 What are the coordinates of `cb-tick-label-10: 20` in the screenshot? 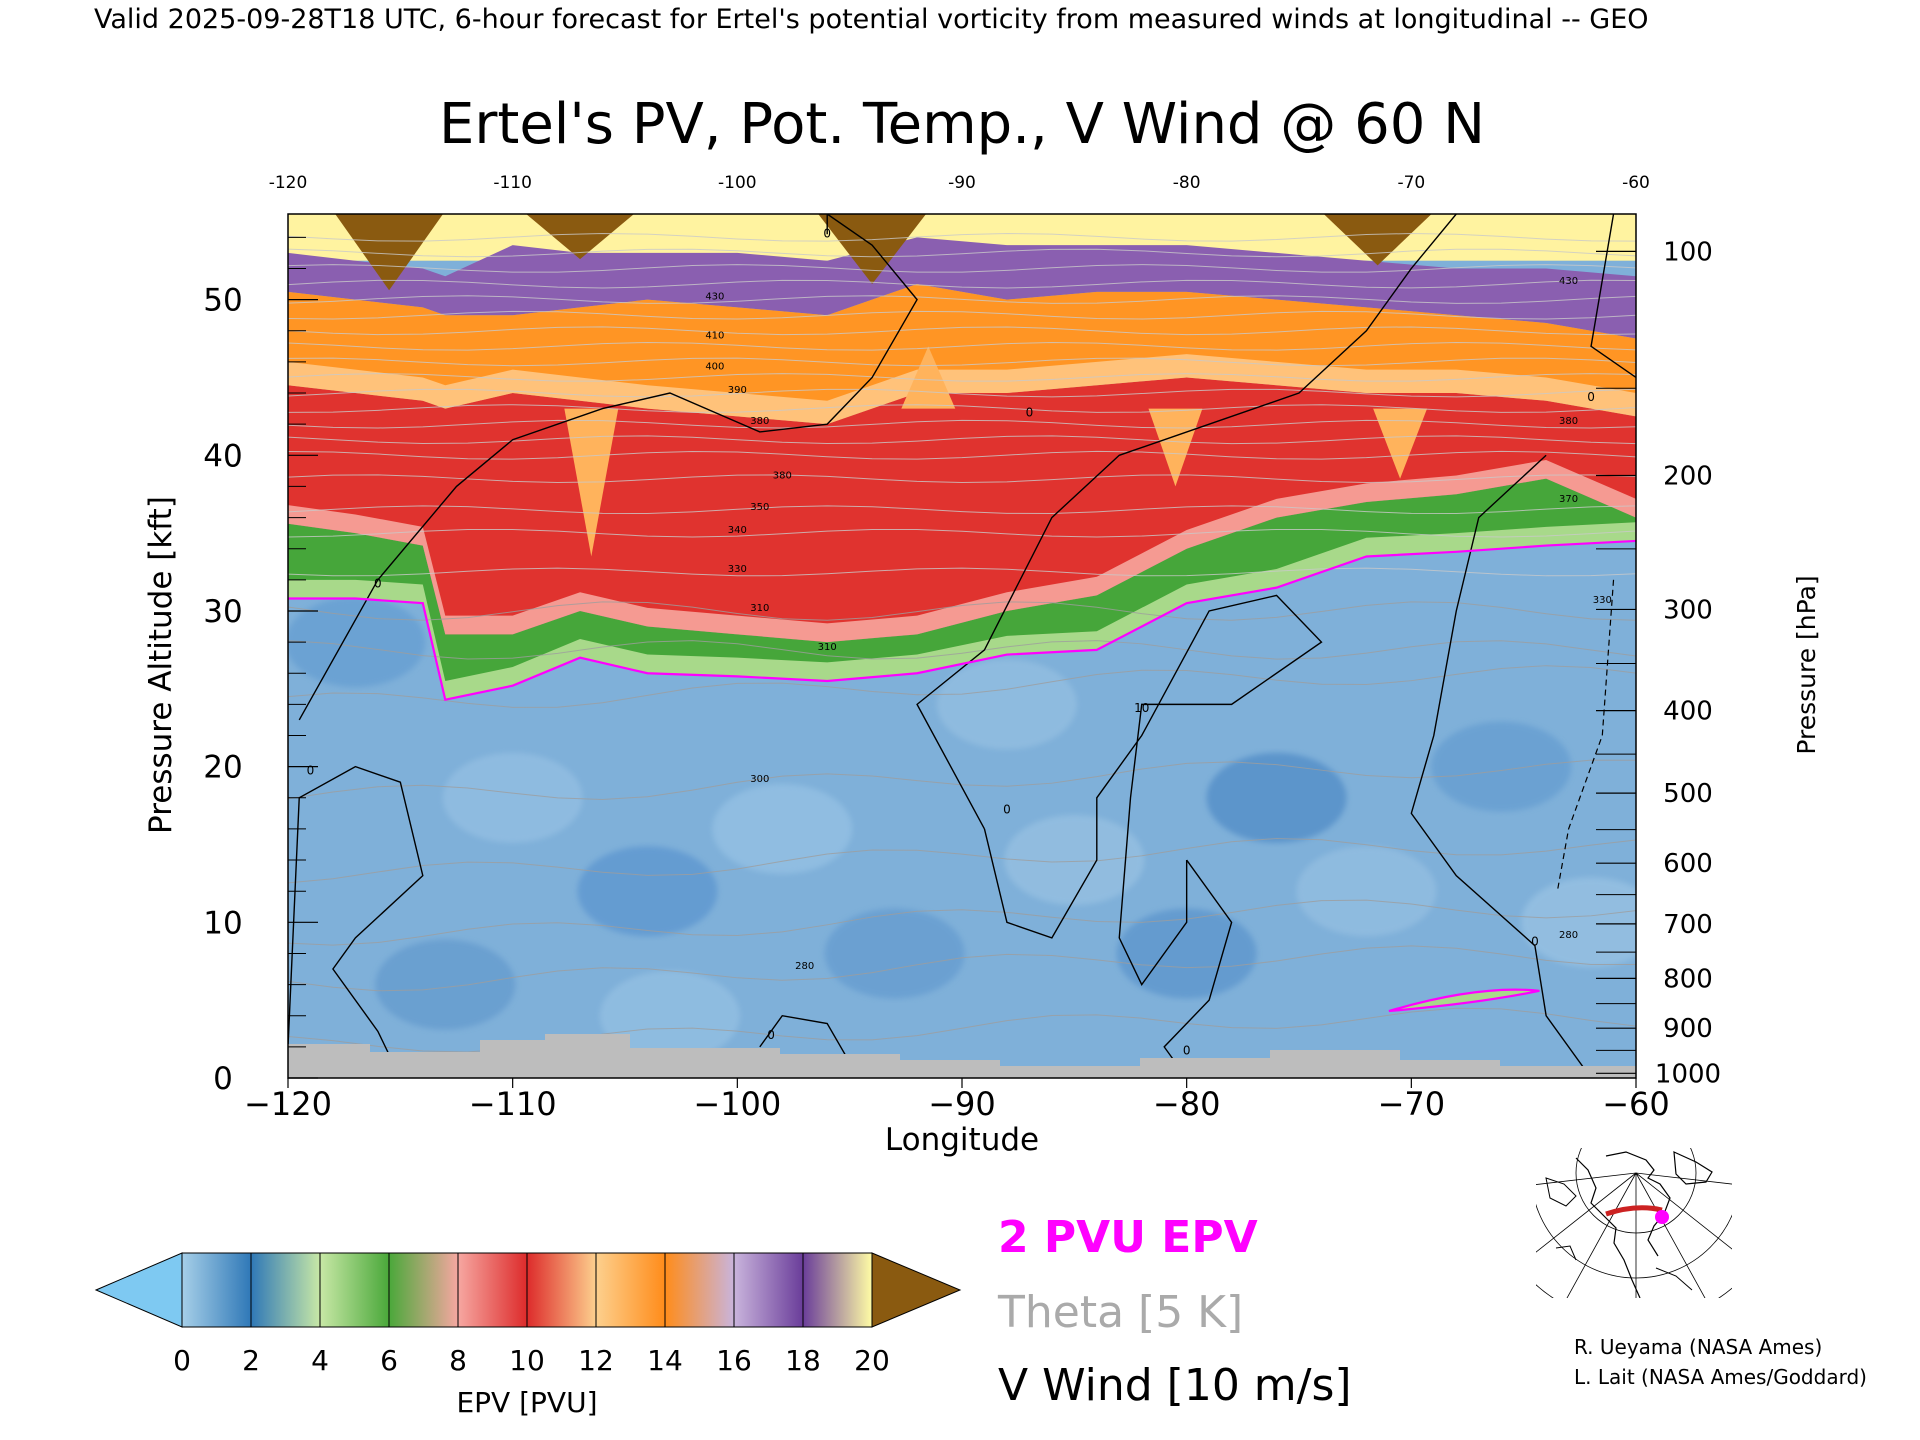 It's located at (872, 1360).